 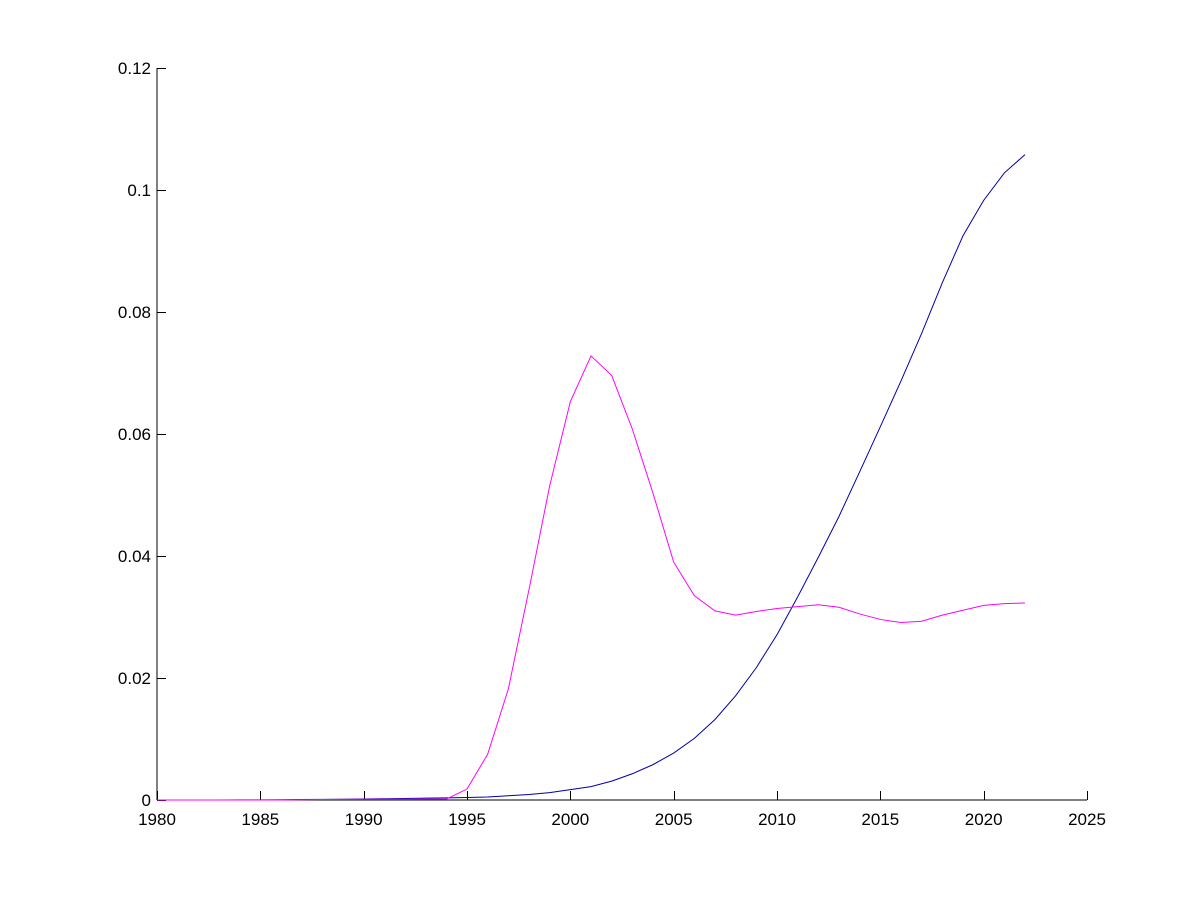 I want to click on x-tick-label: 2005, so click(x=674, y=819).